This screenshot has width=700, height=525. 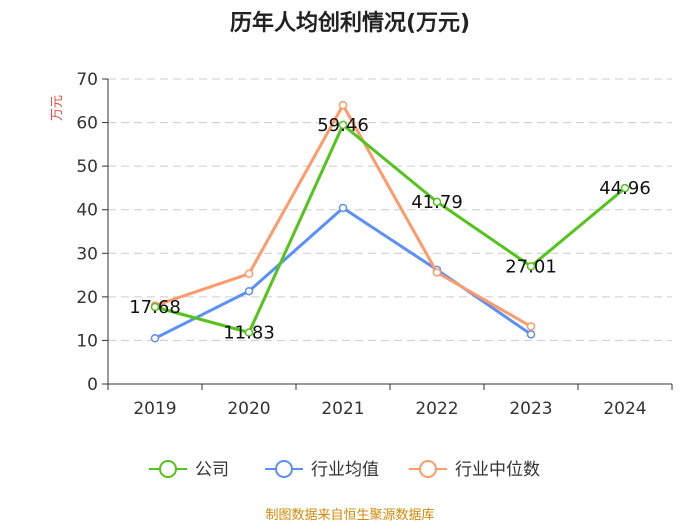 What do you see at coordinates (212, 470) in the screenshot?
I see `legend-label: 公司` at bounding box center [212, 470].